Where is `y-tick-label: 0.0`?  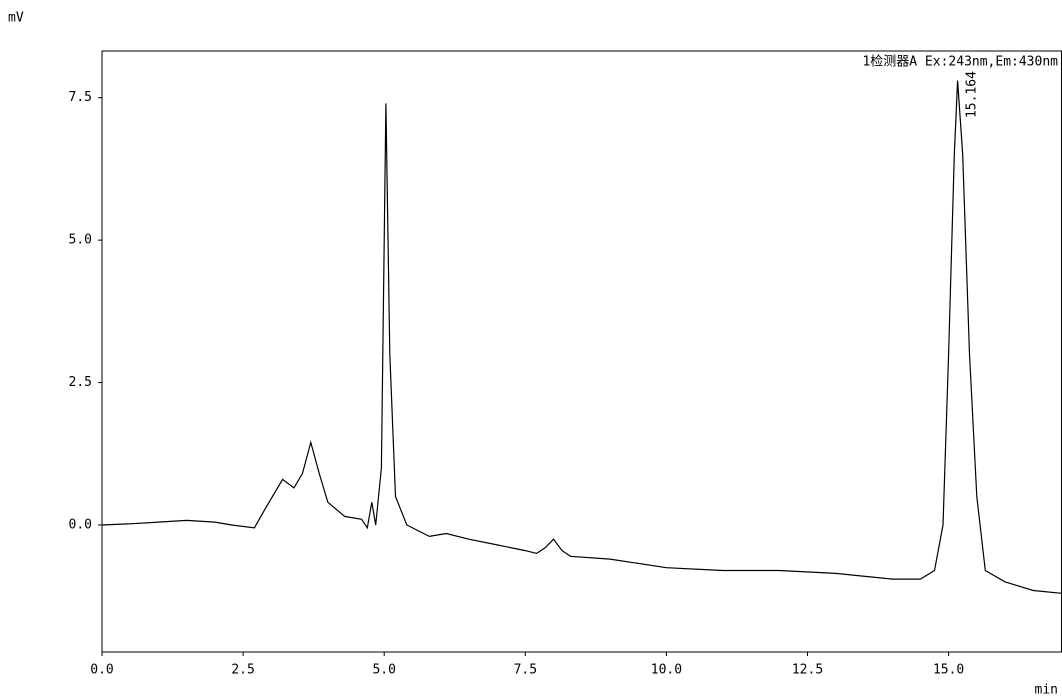 y-tick-label: 0.0 is located at coordinates (80, 524).